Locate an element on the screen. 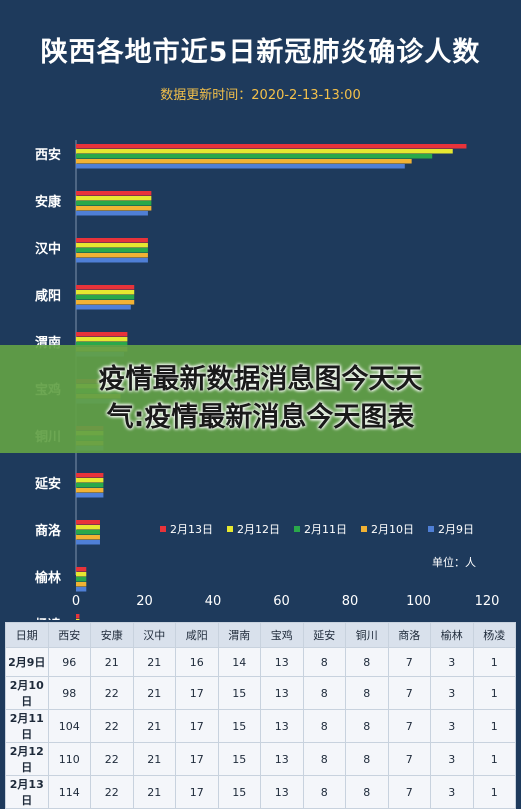 The image size is (521, 809). legend-label: 2月12日 is located at coordinates (258, 529).